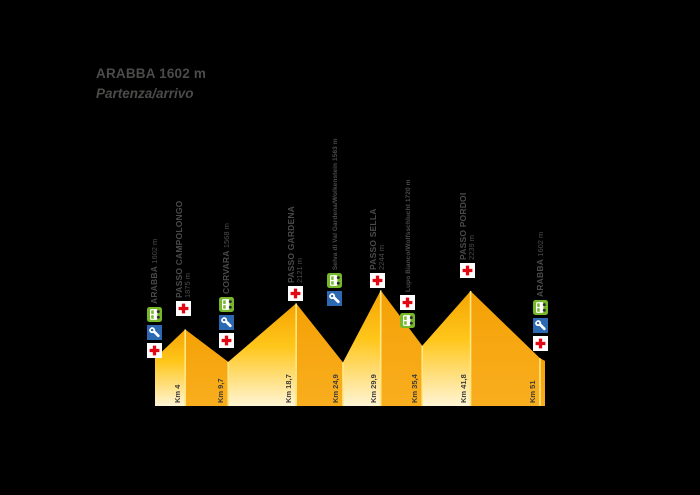 The image size is (700, 495). What do you see at coordinates (373, 388) in the screenshot?
I see `km-label: Km 29,9` at bounding box center [373, 388].